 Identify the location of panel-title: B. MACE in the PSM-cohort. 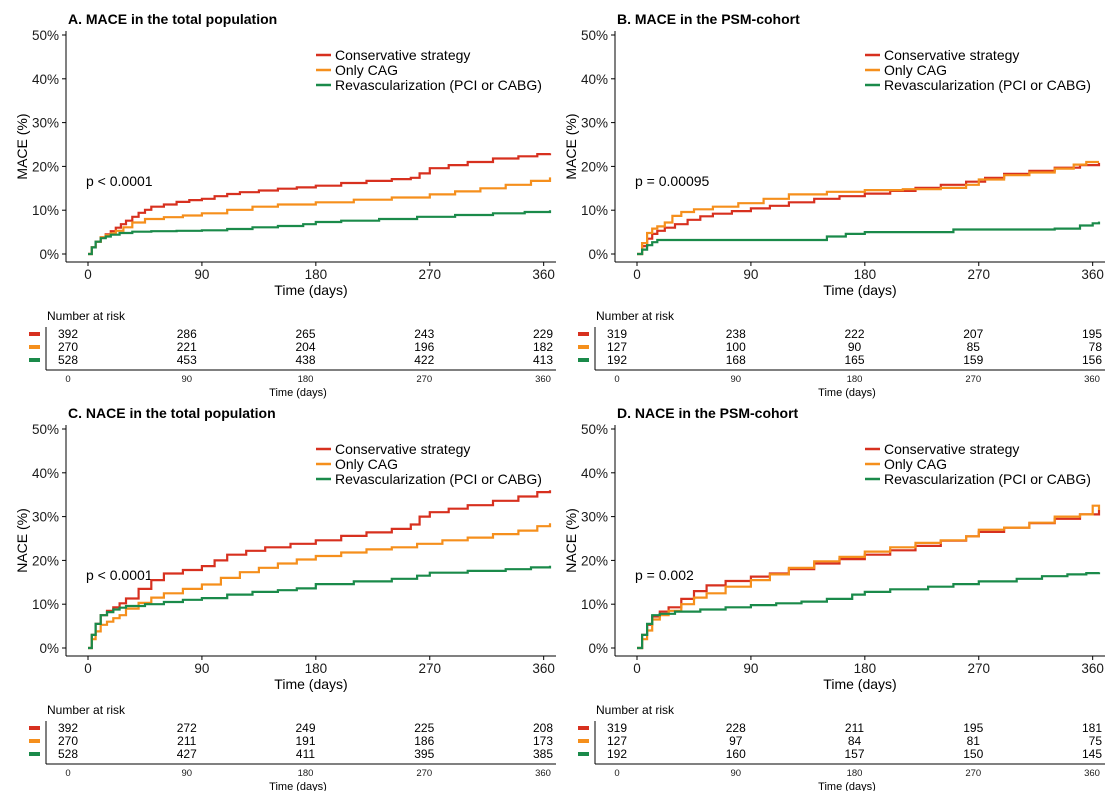
(708, 19).